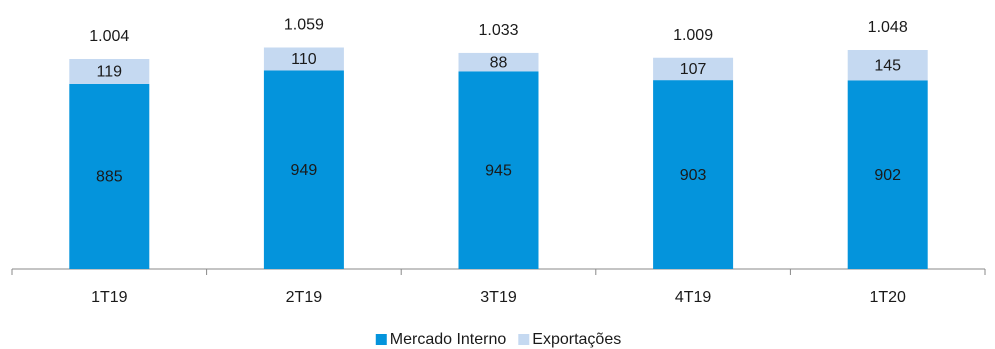 Image resolution: width=995 pixels, height=349 pixels. Describe the element at coordinates (888, 27) in the screenshot. I see `total-label: 1.048` at that location.